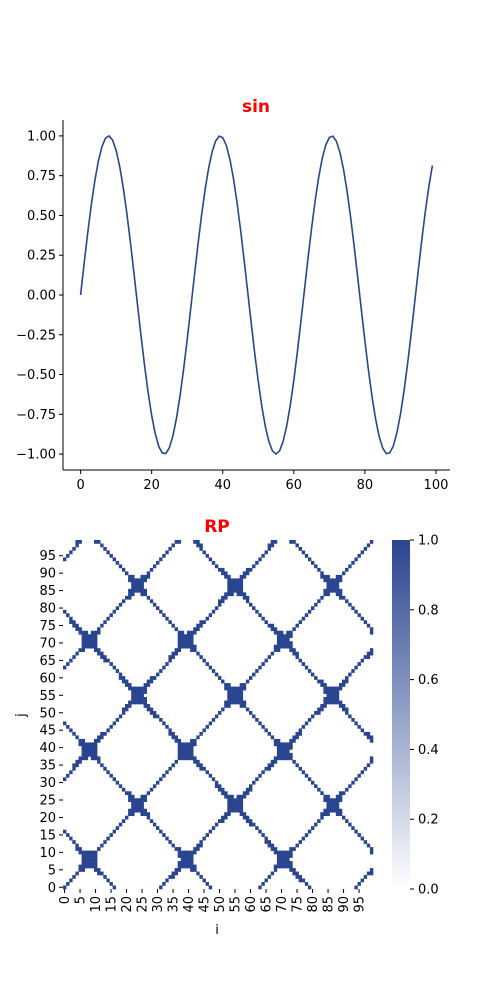 This screenshot has height=1000, width=500. Describe the element at coordinates (41, 176) in the screenshot. I see `sin-y-tick-label: 0.75` at that location.